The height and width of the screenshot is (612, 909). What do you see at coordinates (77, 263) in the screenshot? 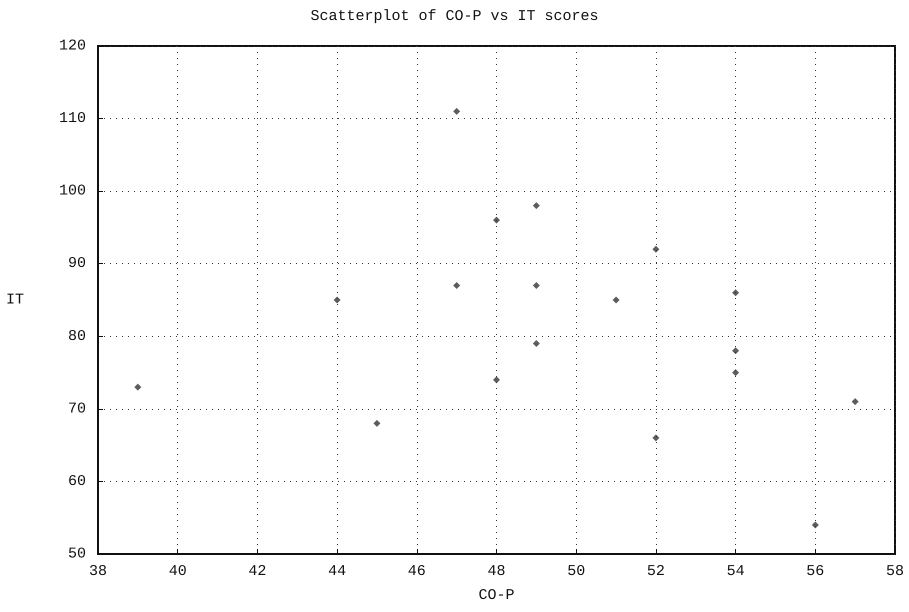
I see `y-tick-label: 90` at bounding box center [77, 263].